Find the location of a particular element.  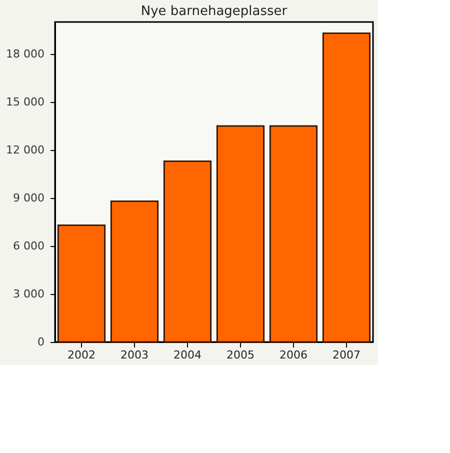

x-tick-label: 2004 is located at coordinates (188, 355).